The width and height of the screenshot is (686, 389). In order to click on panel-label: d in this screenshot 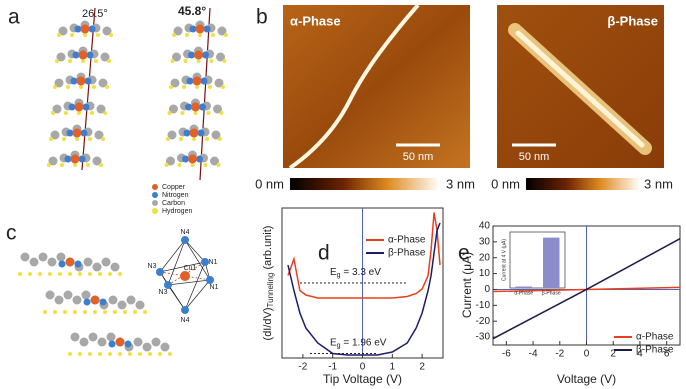, I will do `click(324, 253)`.